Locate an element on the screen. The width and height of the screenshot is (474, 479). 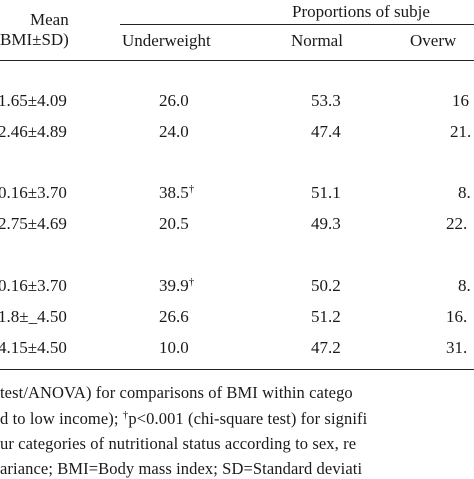
col-header-overweight: Overw is located at coordinates (433, 40).